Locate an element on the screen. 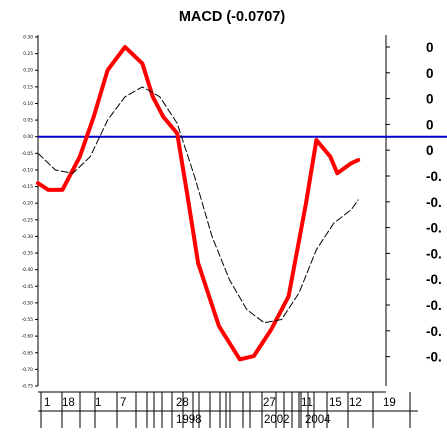 The image size is (447, 432). y-tick-label: -0.65 is located at coordinates (28, 353).